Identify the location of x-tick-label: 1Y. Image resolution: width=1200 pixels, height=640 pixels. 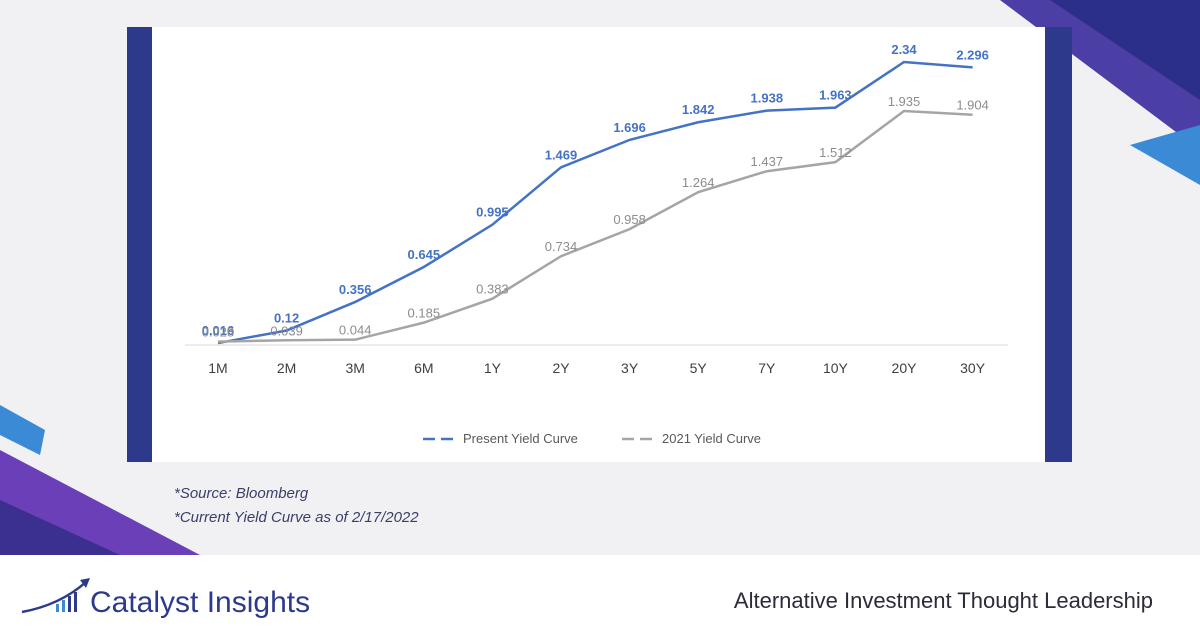
(493, 368).